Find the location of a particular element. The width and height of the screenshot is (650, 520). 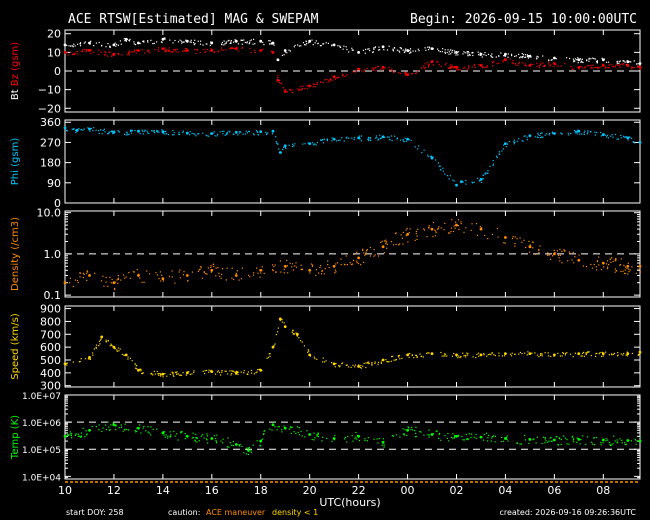

y-axis-label-part: (km/s) is located at coordinates (15, 330).